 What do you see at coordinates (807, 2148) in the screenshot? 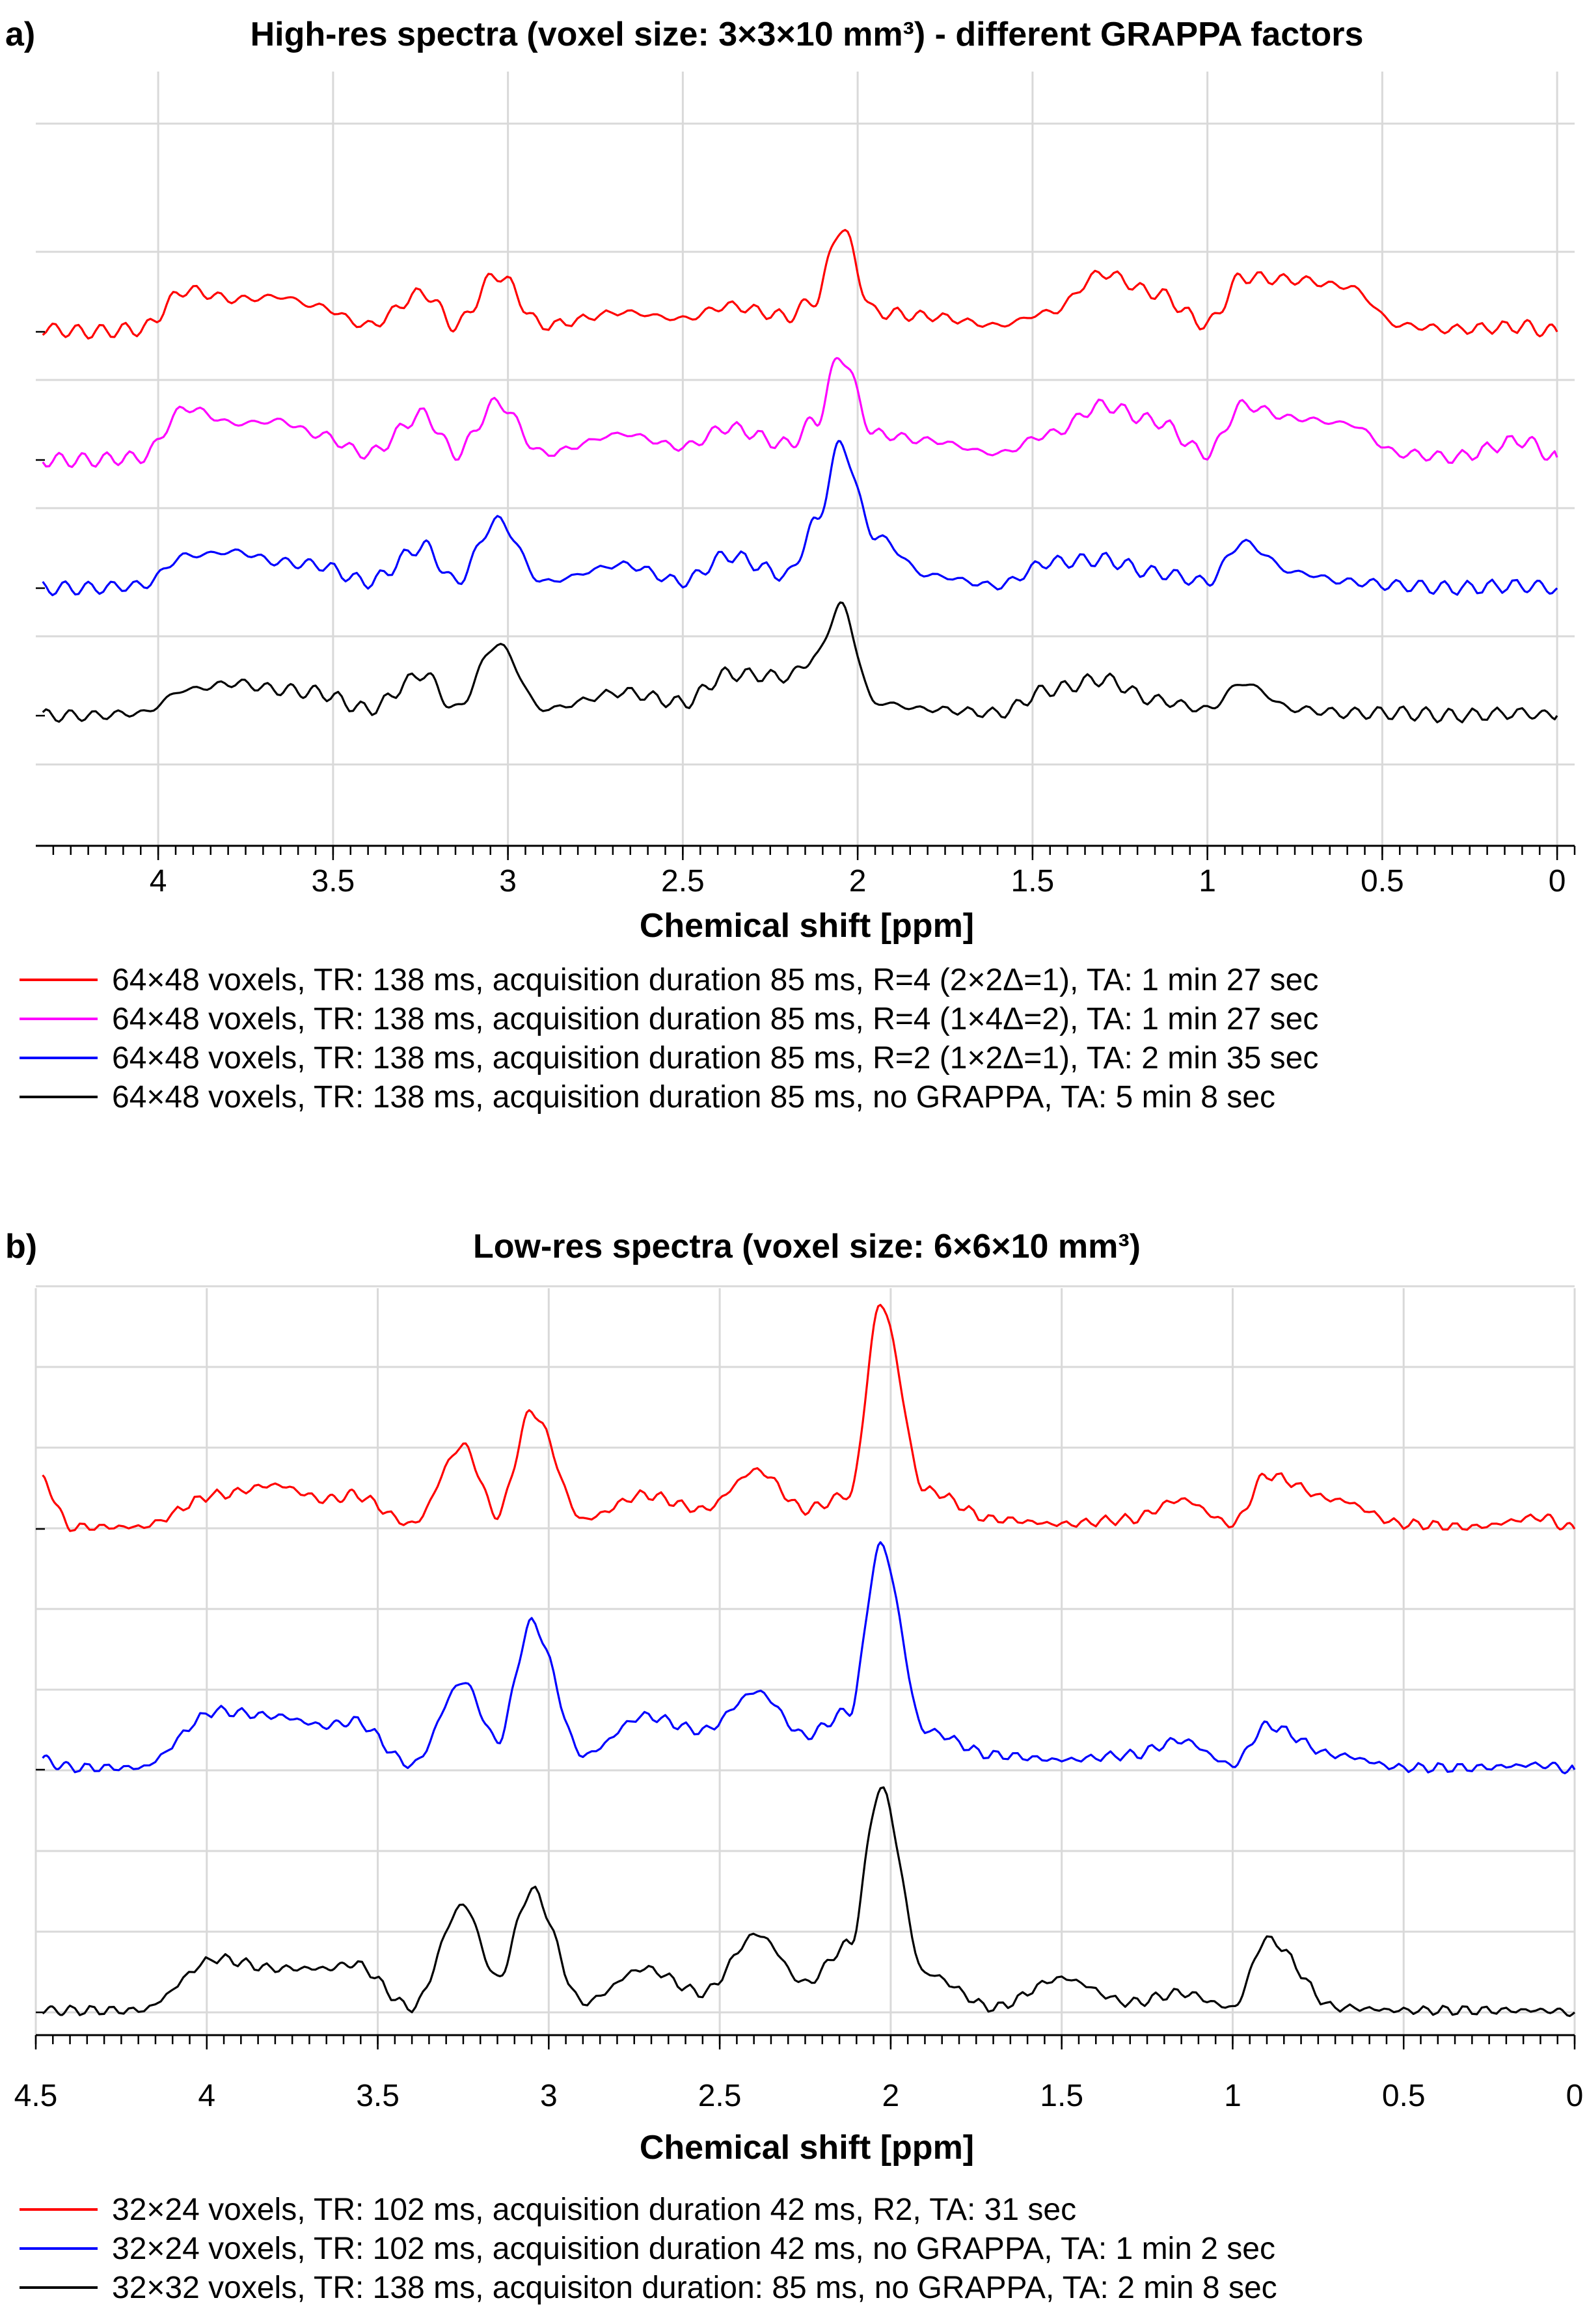
I see `panel-b-x-axis-label: Chemical shift [ppm]` at bounding box center [807, 2148].